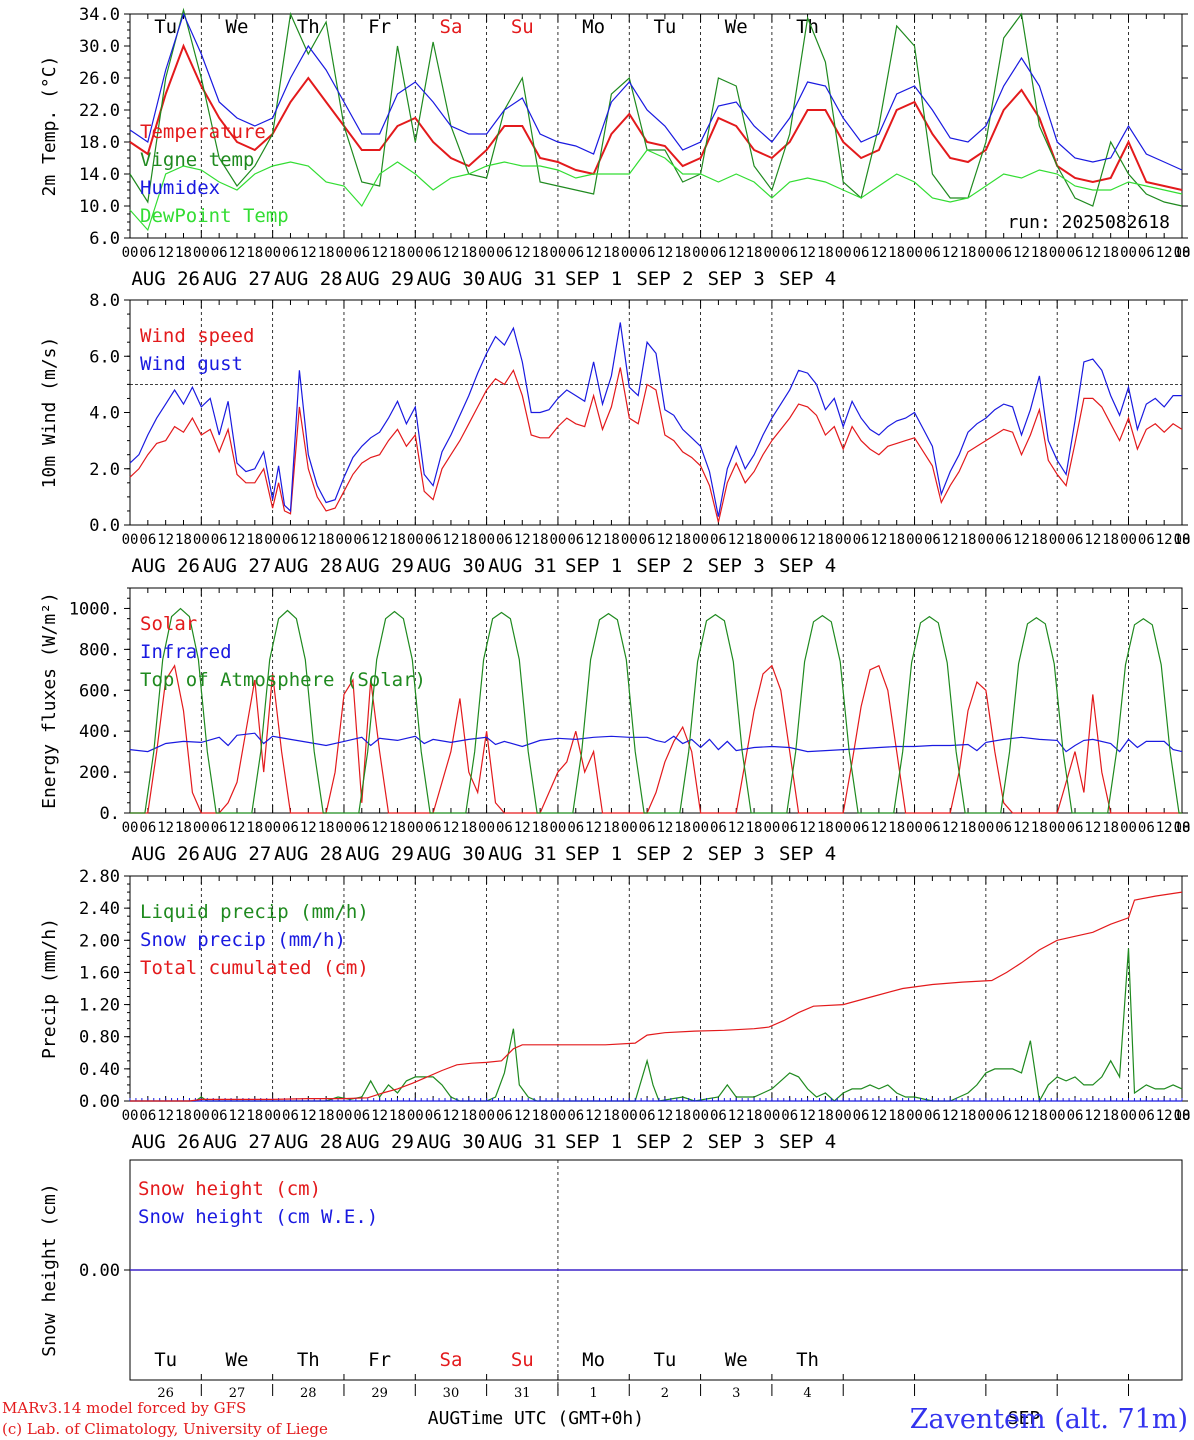 The width and height of the screenshot is (1194, 1440). I want to click on day-name-label: Tu, so click(165, 27).